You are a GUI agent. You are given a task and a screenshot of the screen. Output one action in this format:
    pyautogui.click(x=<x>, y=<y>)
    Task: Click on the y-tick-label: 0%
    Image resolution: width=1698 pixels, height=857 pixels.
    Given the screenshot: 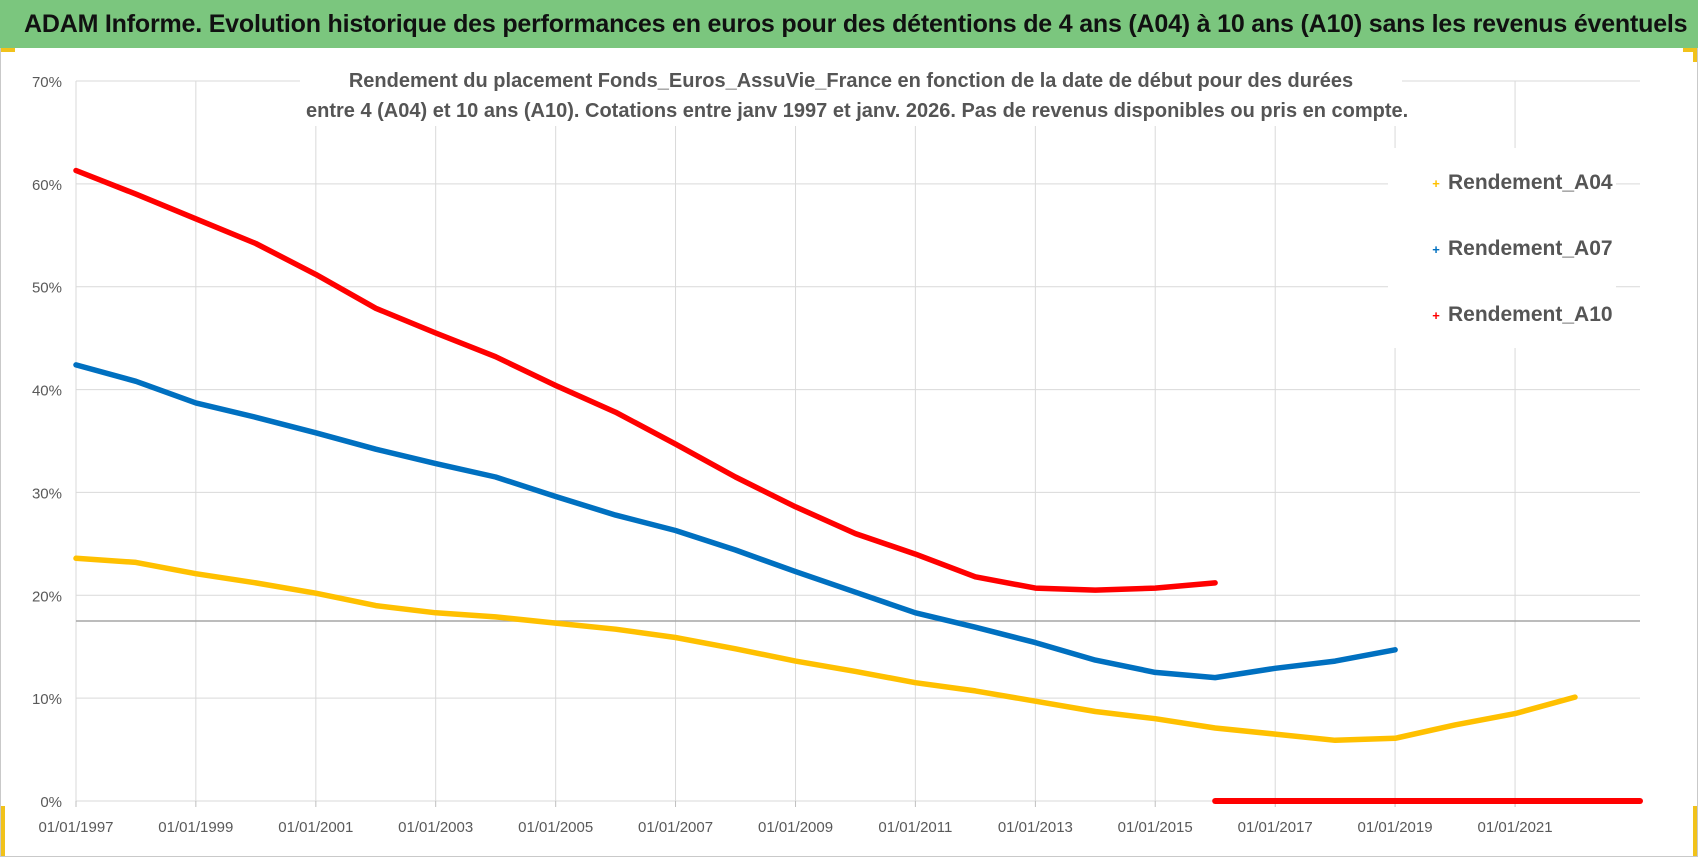 What is the action you would take?
    pyautogui.click(x=51, y=802)
    